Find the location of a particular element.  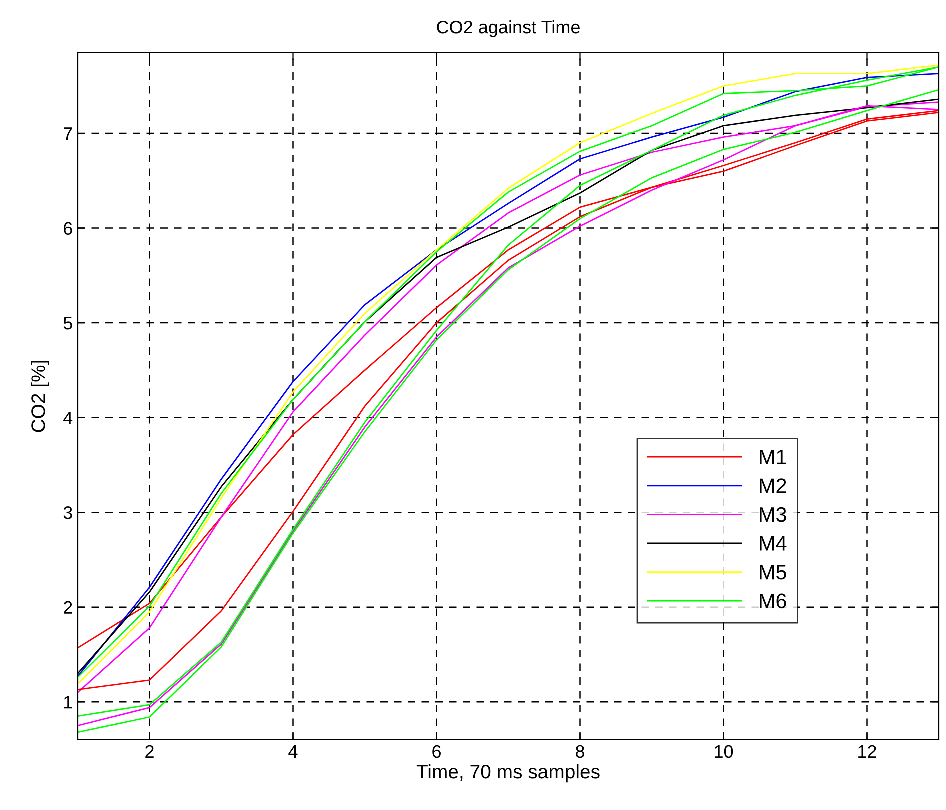

y-axis-title: CO2 [%] is located at coordinates (40, 396).